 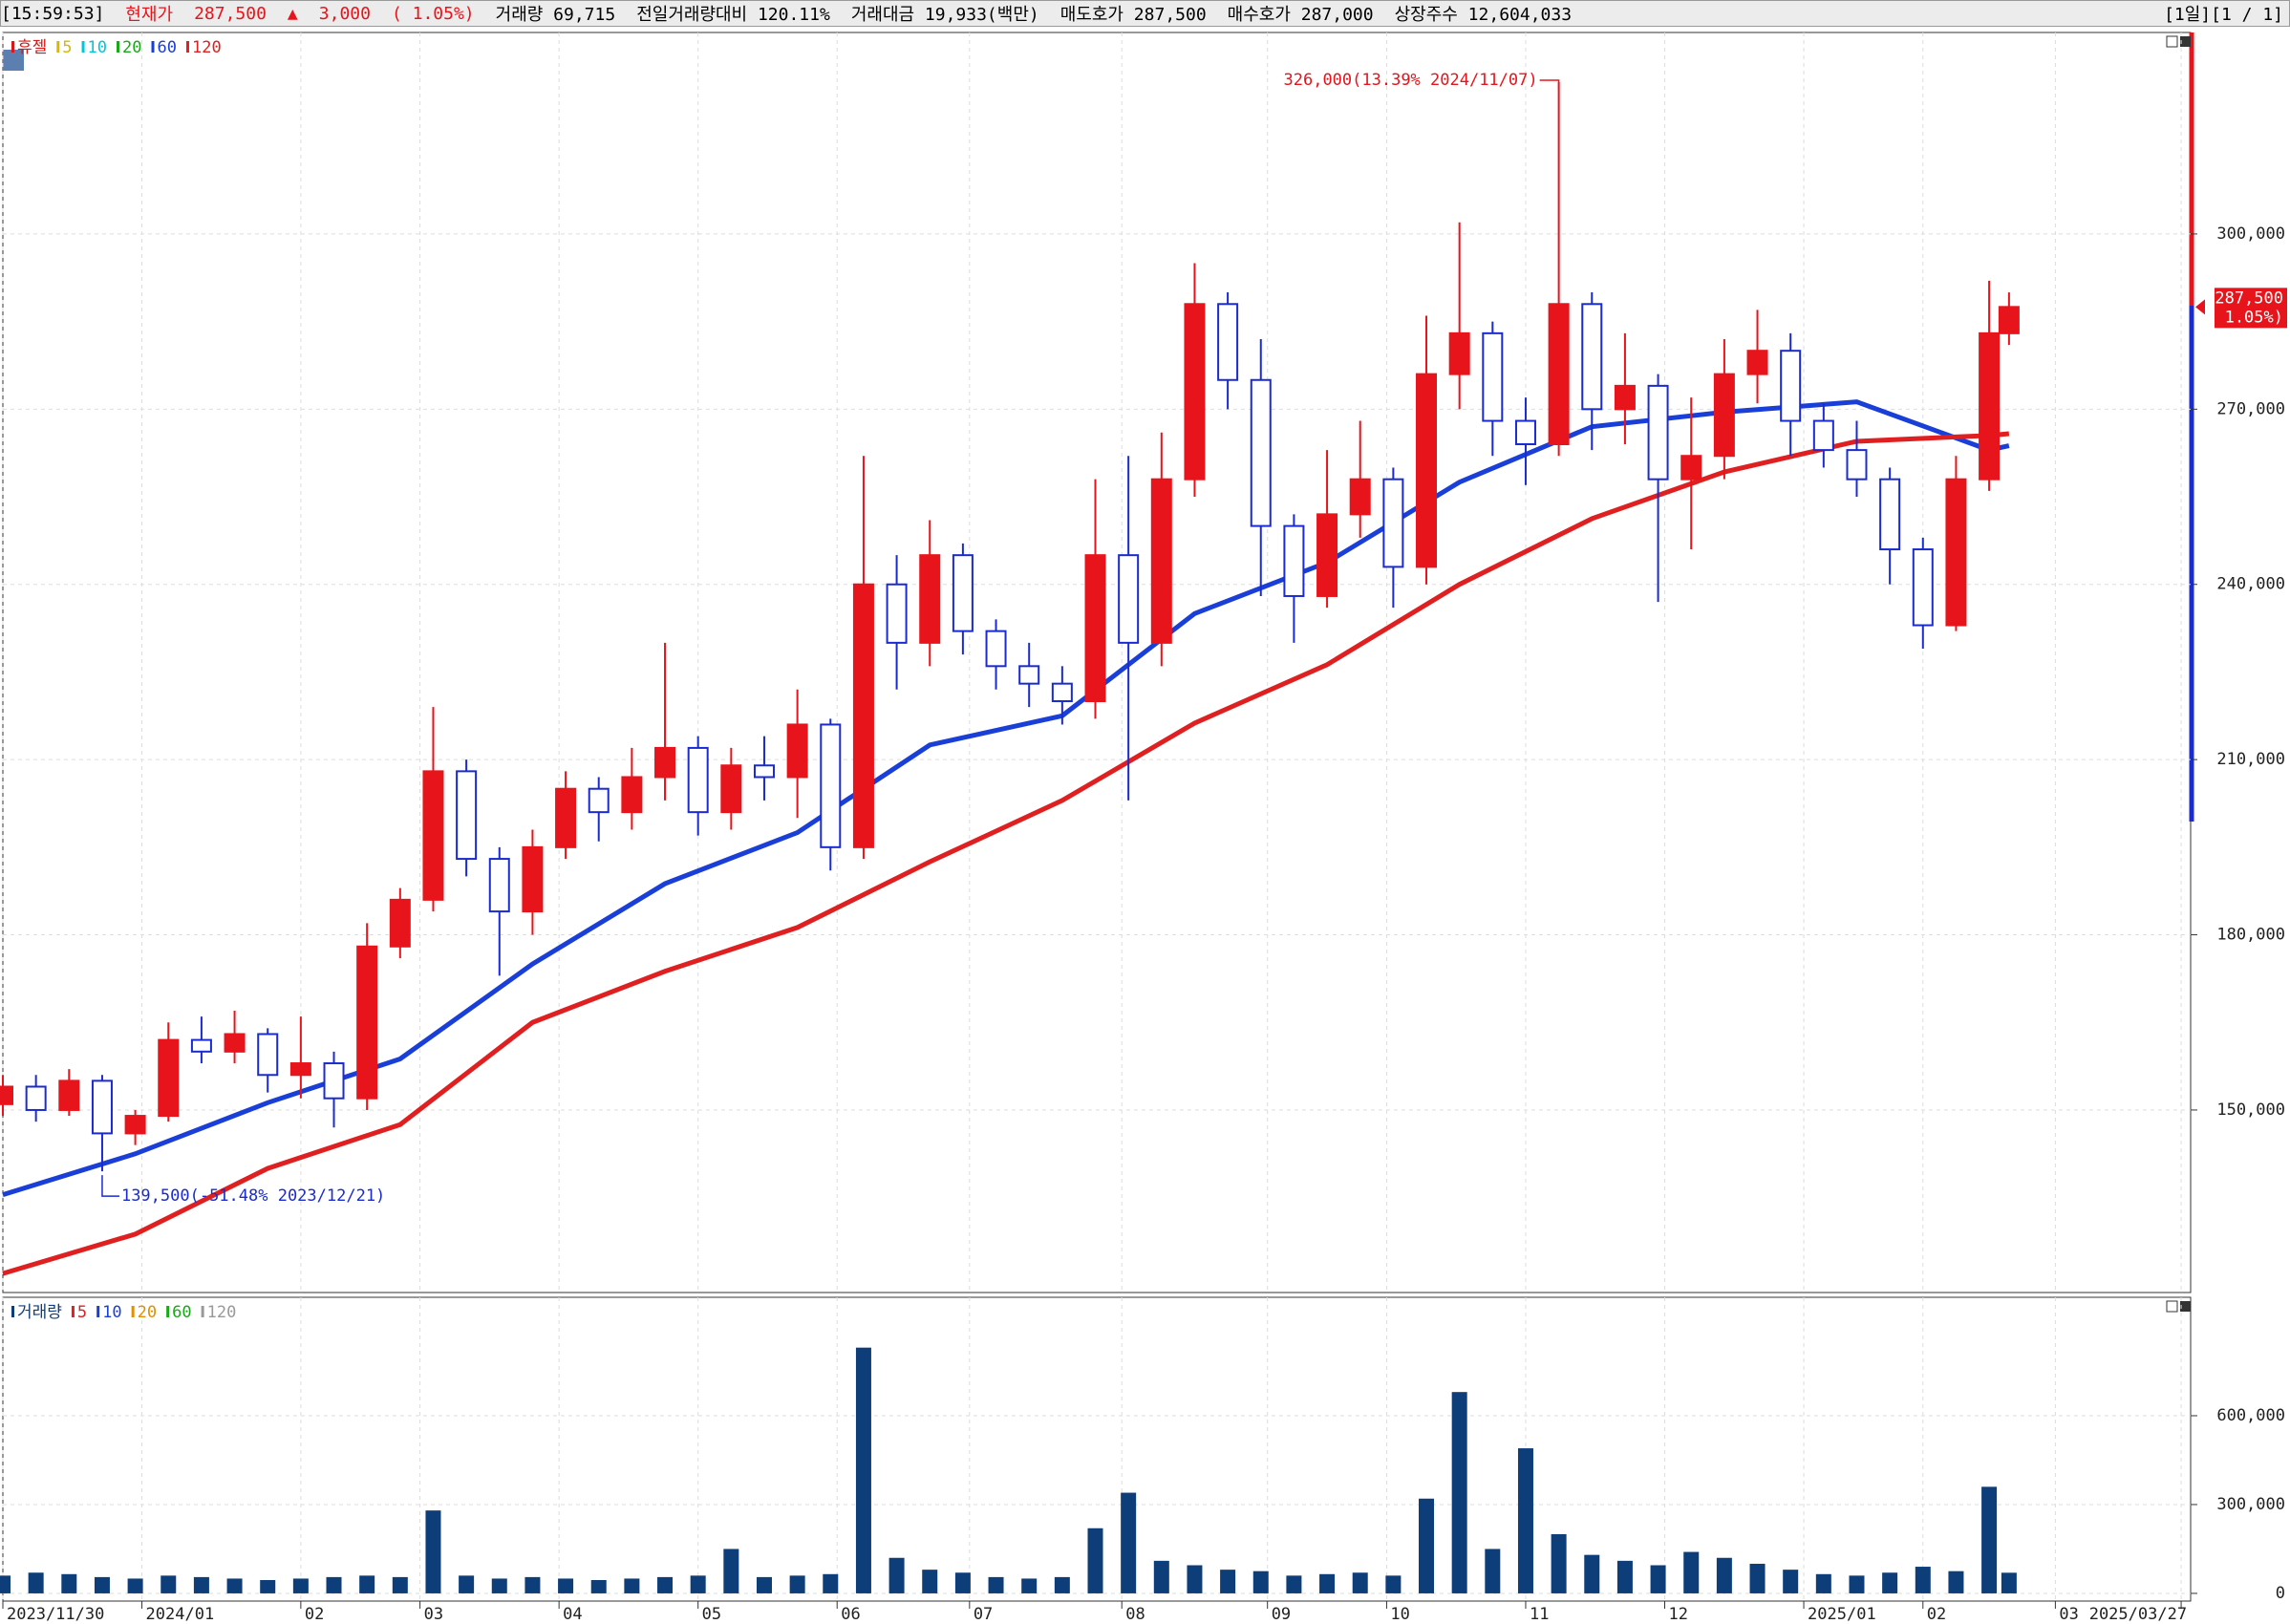 I want to click on info: 상장주수 12,604,033, so click(x=1483, y=15).